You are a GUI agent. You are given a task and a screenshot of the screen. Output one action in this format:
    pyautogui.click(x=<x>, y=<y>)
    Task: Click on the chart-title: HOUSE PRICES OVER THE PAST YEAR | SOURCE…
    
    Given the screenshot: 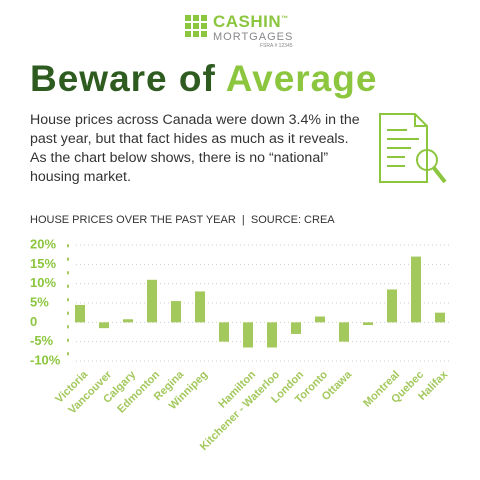 What is the action you would take?
    pyautogui.click(x=182, y=220)
    